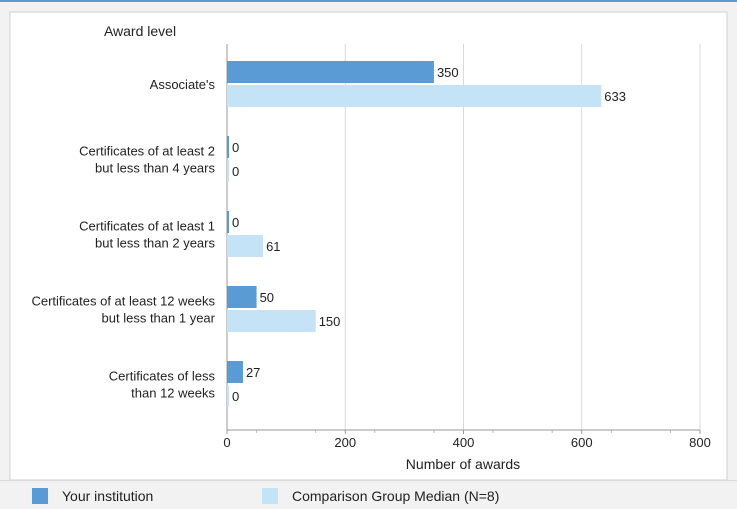 The height and width of the screenshot is (509, 737). Describe the element at coordinates (183, 84) in the screenshot. I see `category-label: Associate's` at that location.